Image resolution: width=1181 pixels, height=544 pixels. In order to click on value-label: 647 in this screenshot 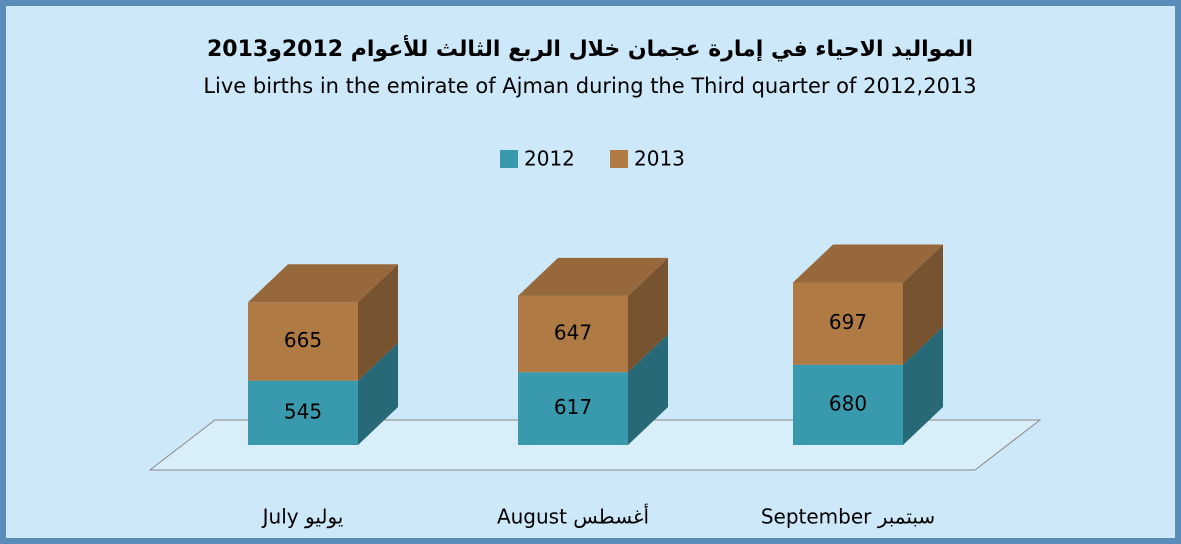, I will do `click(573, 333)`.